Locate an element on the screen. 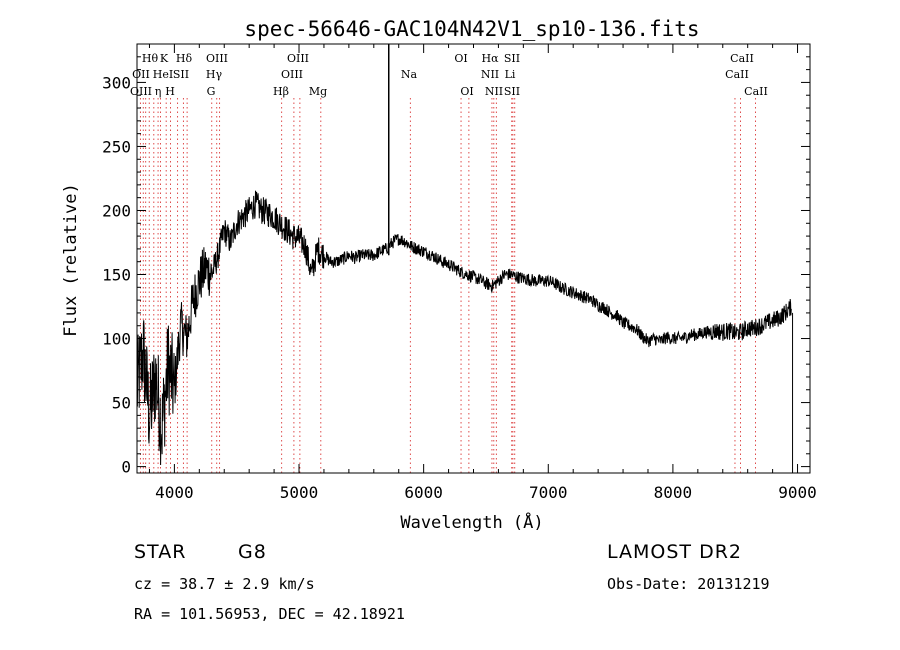  spectral-line-label: Mg is located at coordinates (318, 91).